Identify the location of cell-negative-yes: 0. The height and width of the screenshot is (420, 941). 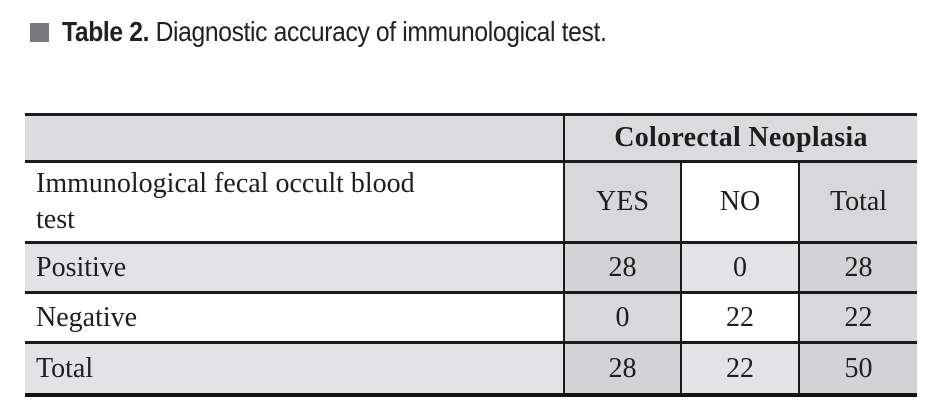
(622, 318).